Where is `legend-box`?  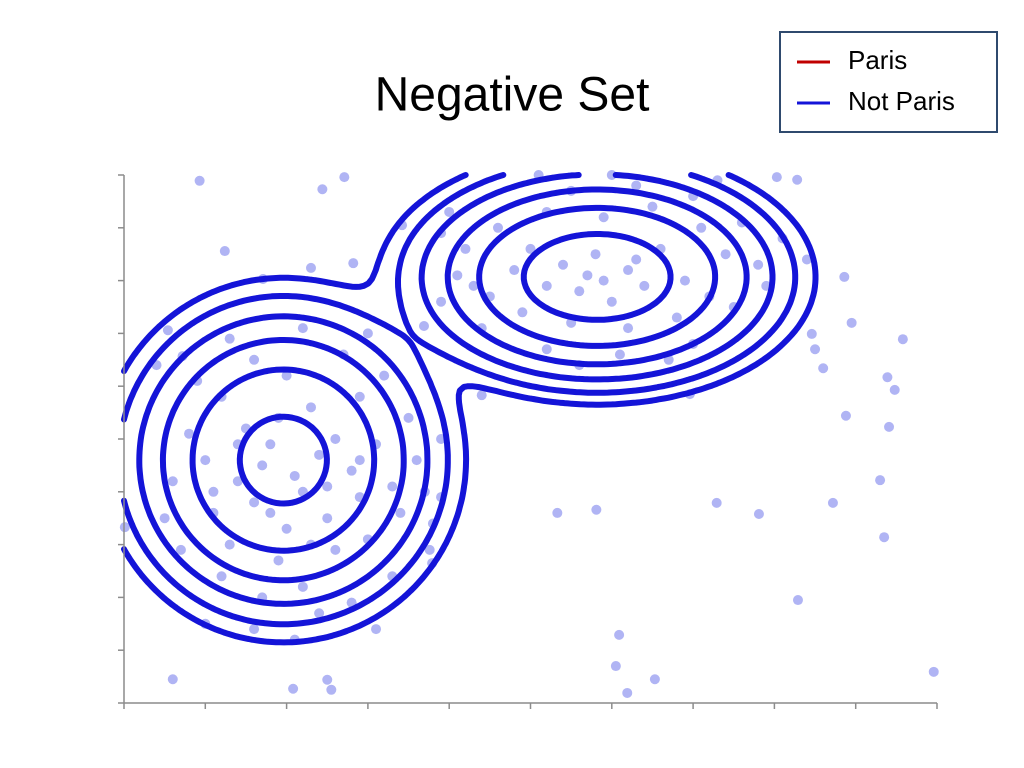 legend-box is located at coordinates (888, 82).